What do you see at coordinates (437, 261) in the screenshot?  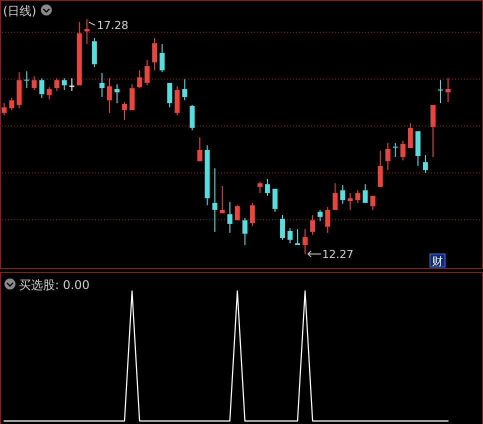 I see `annotation: 财` at bounding box center [437, 261].